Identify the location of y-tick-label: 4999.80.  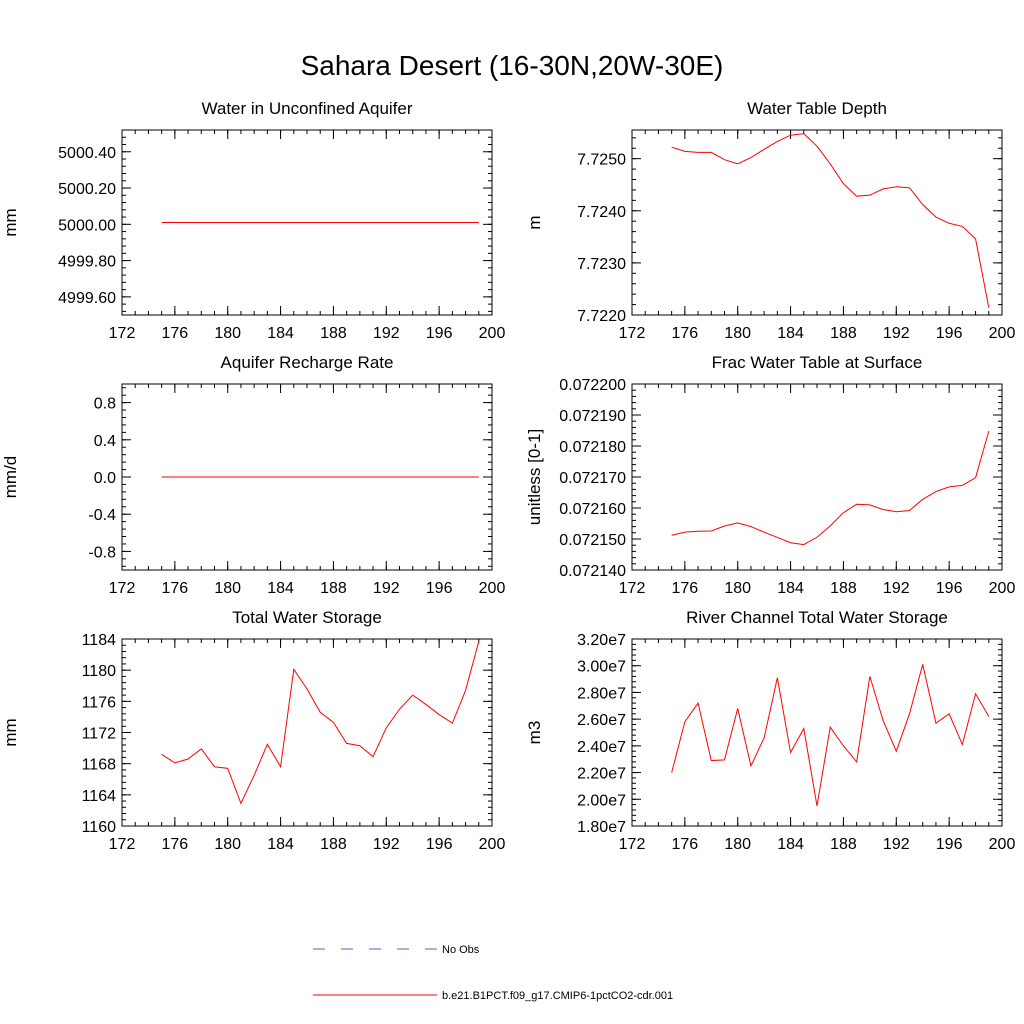
(87, 262).